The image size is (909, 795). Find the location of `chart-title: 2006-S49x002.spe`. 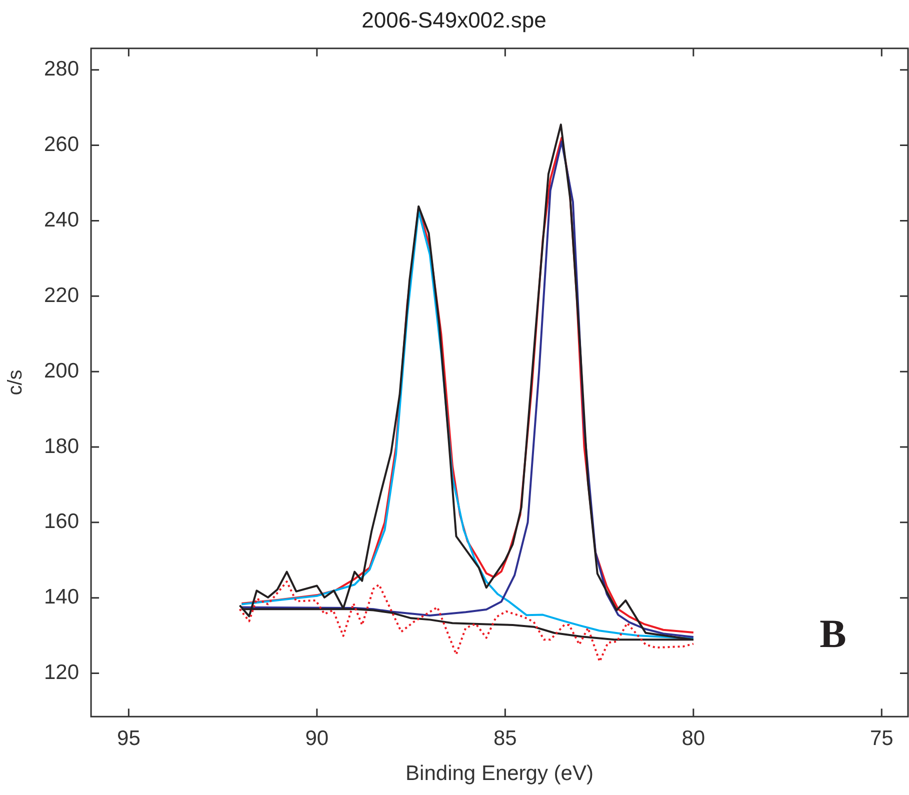

chart-title: 2006-S49x002.spe is located at coordinates (454, 19).